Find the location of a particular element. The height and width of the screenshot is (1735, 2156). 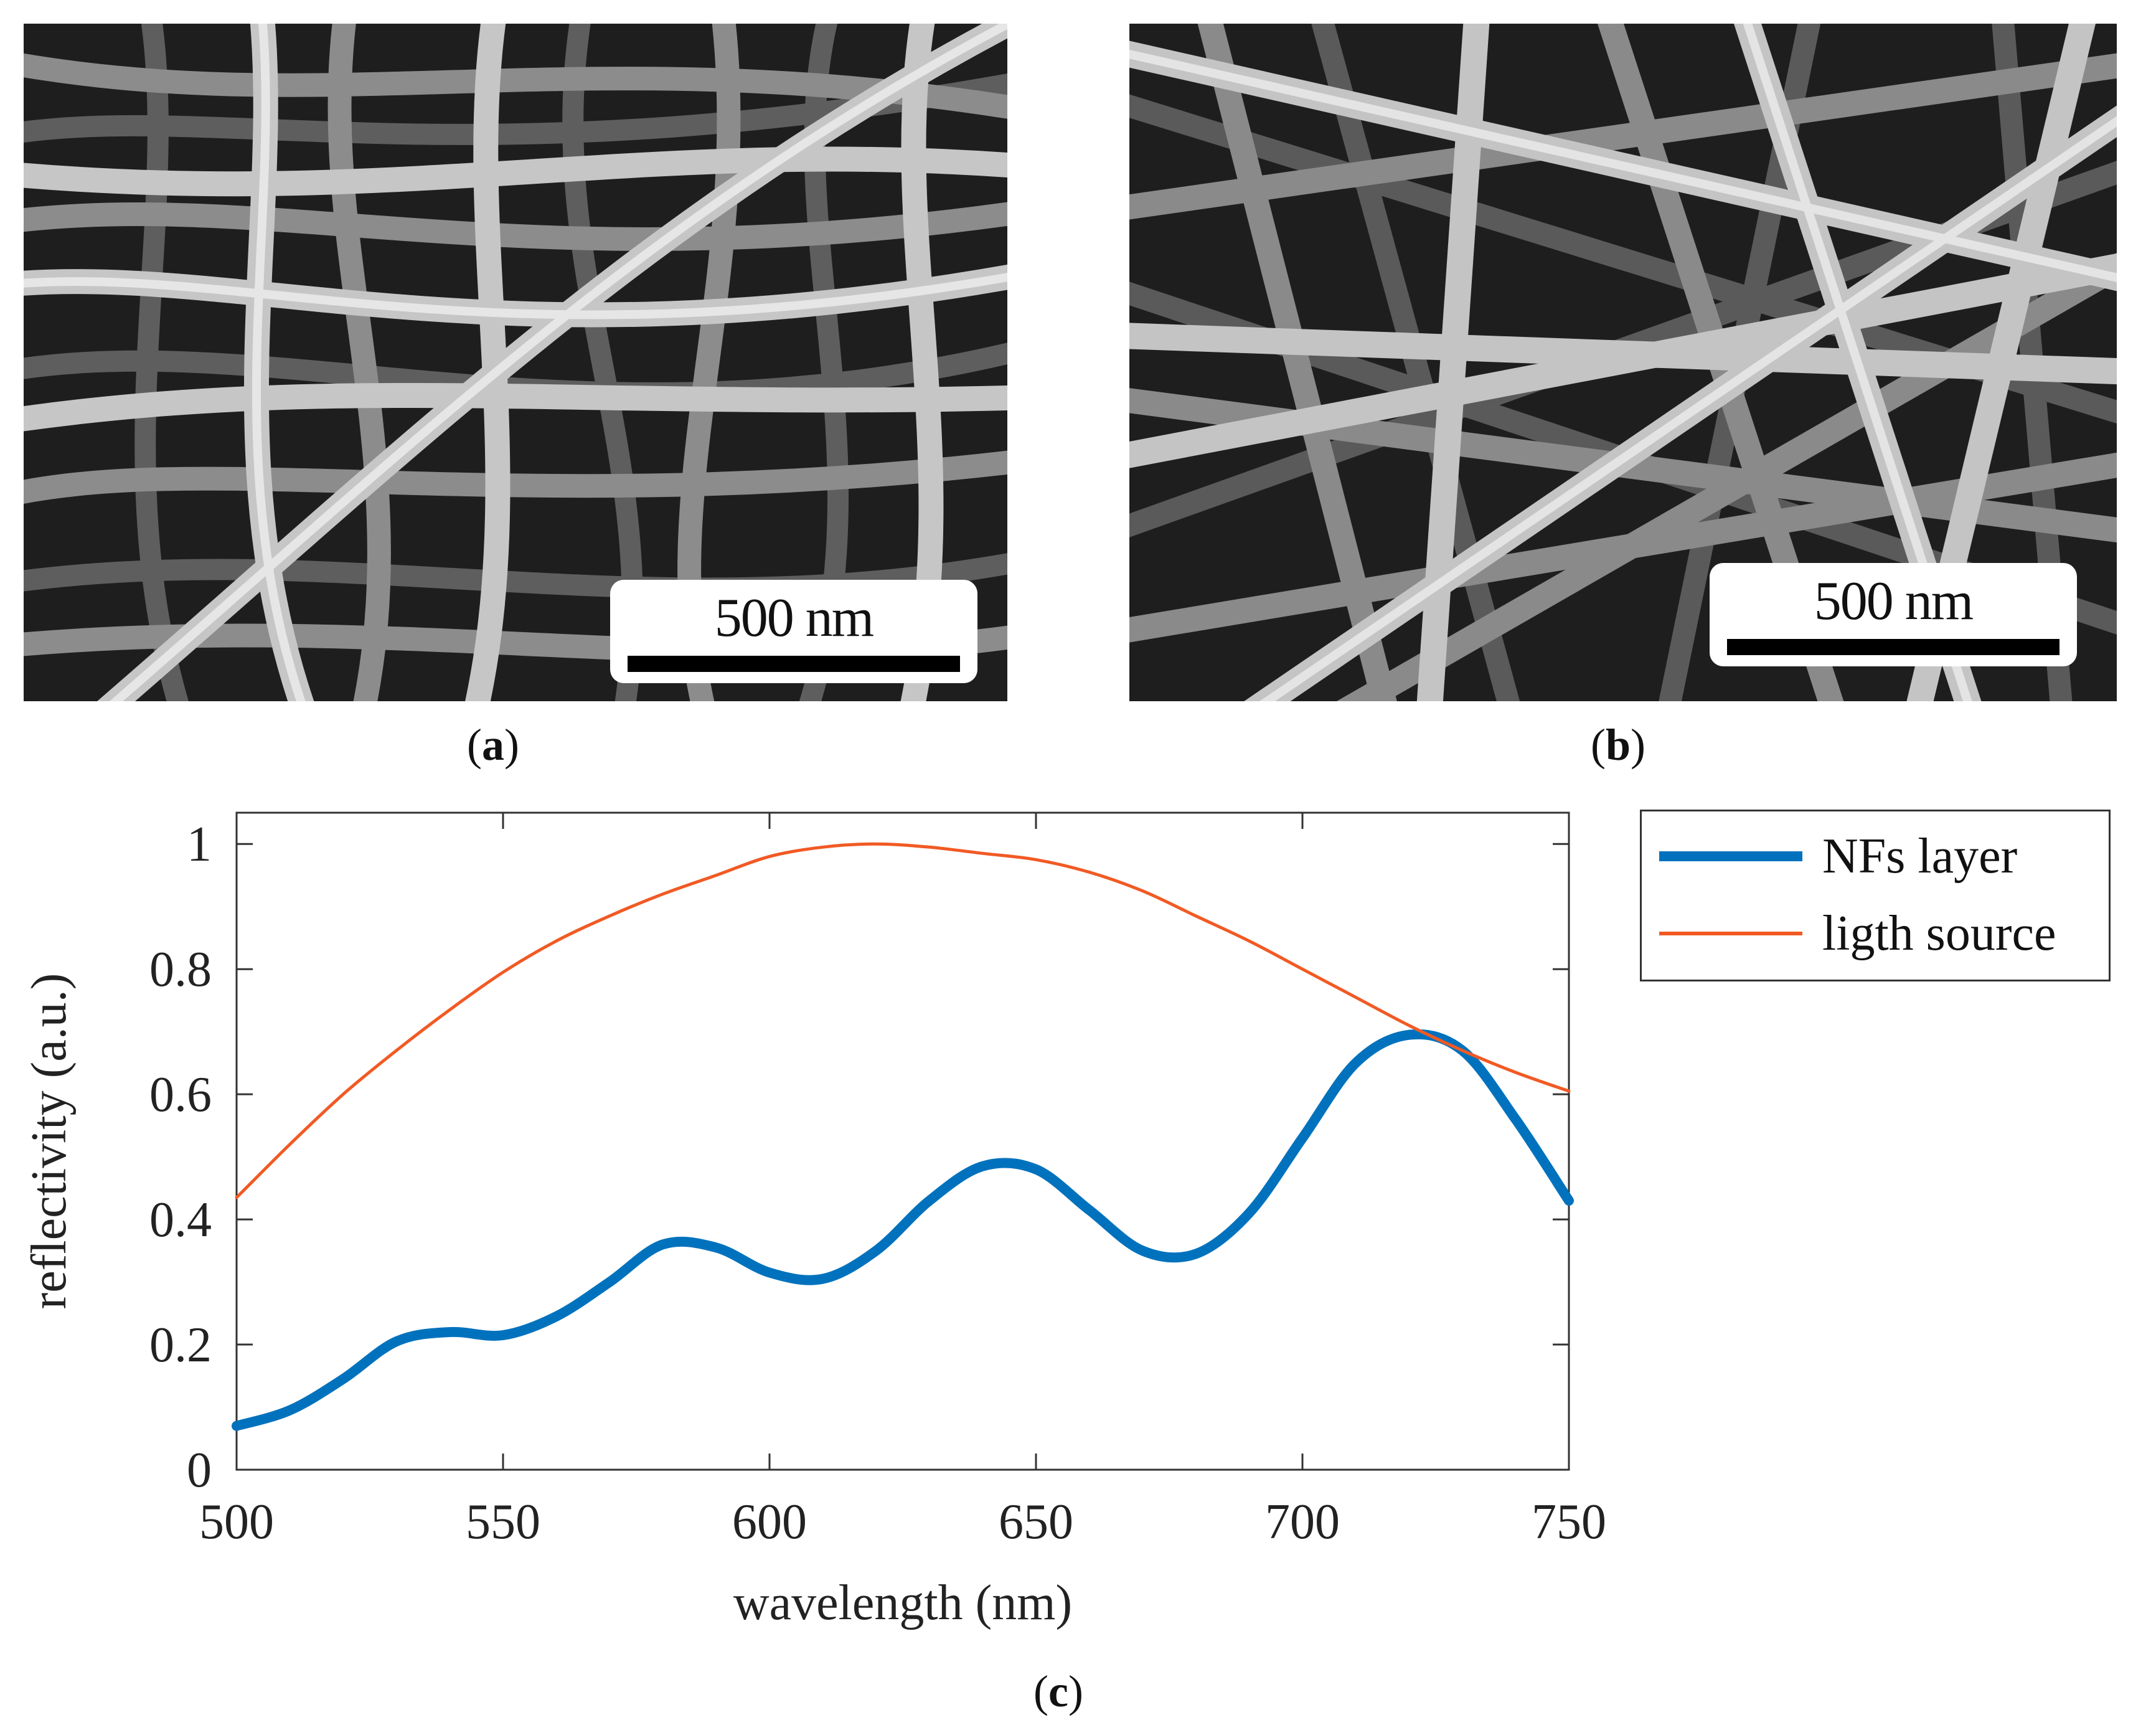

scale-bar-line-a is located at coordinates (794, 664).